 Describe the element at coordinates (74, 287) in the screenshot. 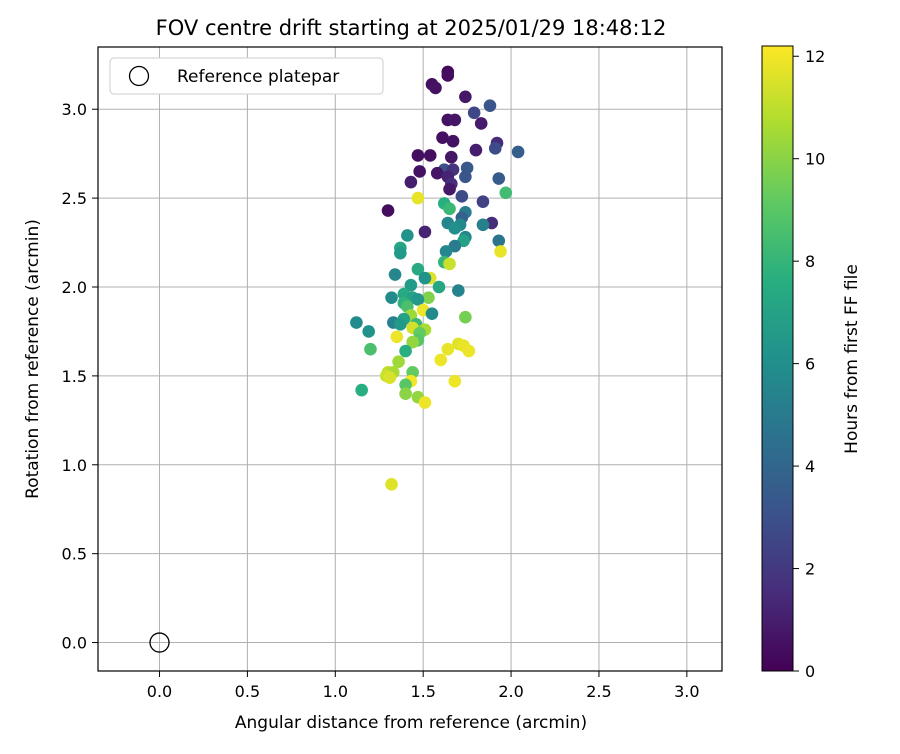

I see `y-tick-label: 2.0` at that location.